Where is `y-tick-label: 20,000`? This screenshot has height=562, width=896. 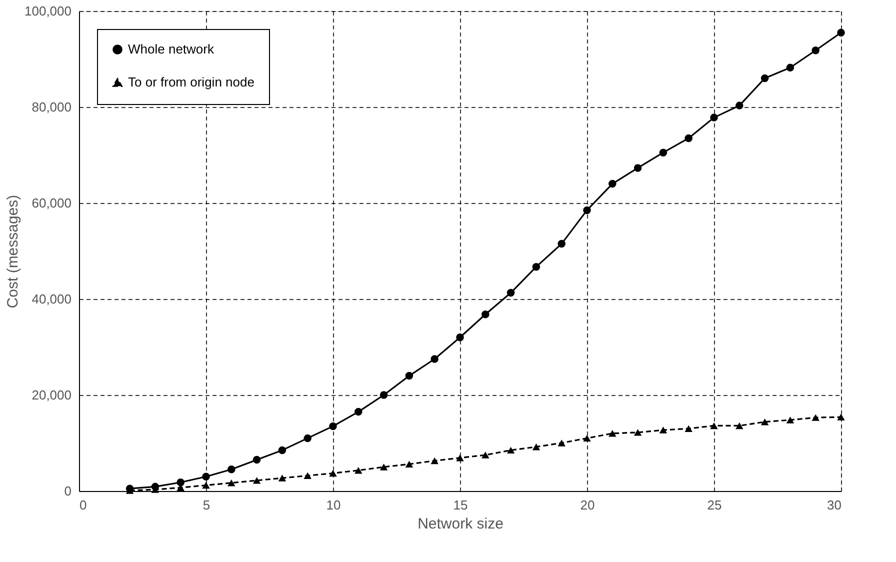 y-tick-label: 20,000 is located at coordinates (52, 395).